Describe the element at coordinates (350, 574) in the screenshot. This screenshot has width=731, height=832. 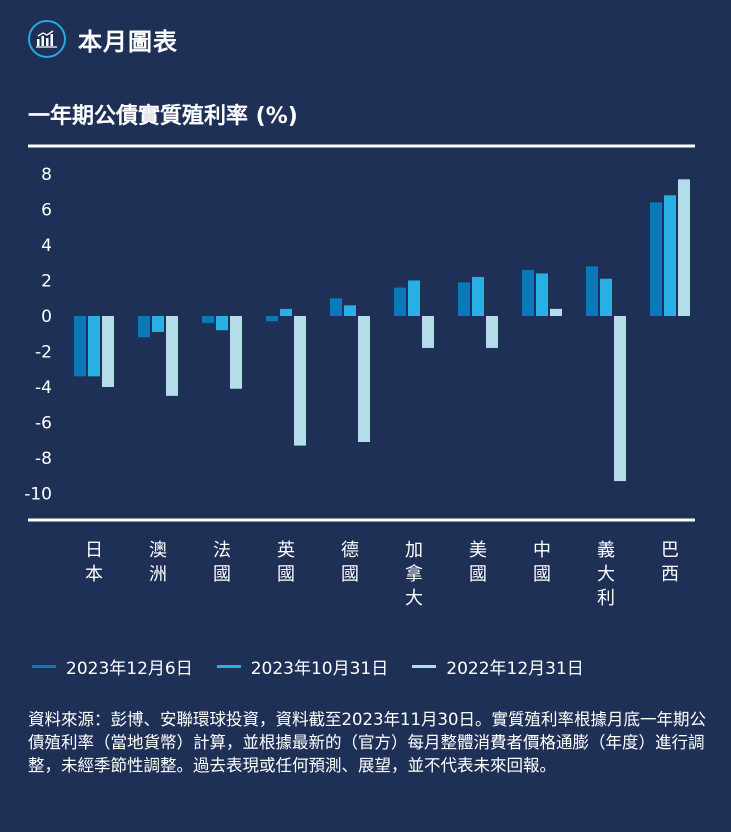
I see `x-label-5-char-2: 國` at that location.